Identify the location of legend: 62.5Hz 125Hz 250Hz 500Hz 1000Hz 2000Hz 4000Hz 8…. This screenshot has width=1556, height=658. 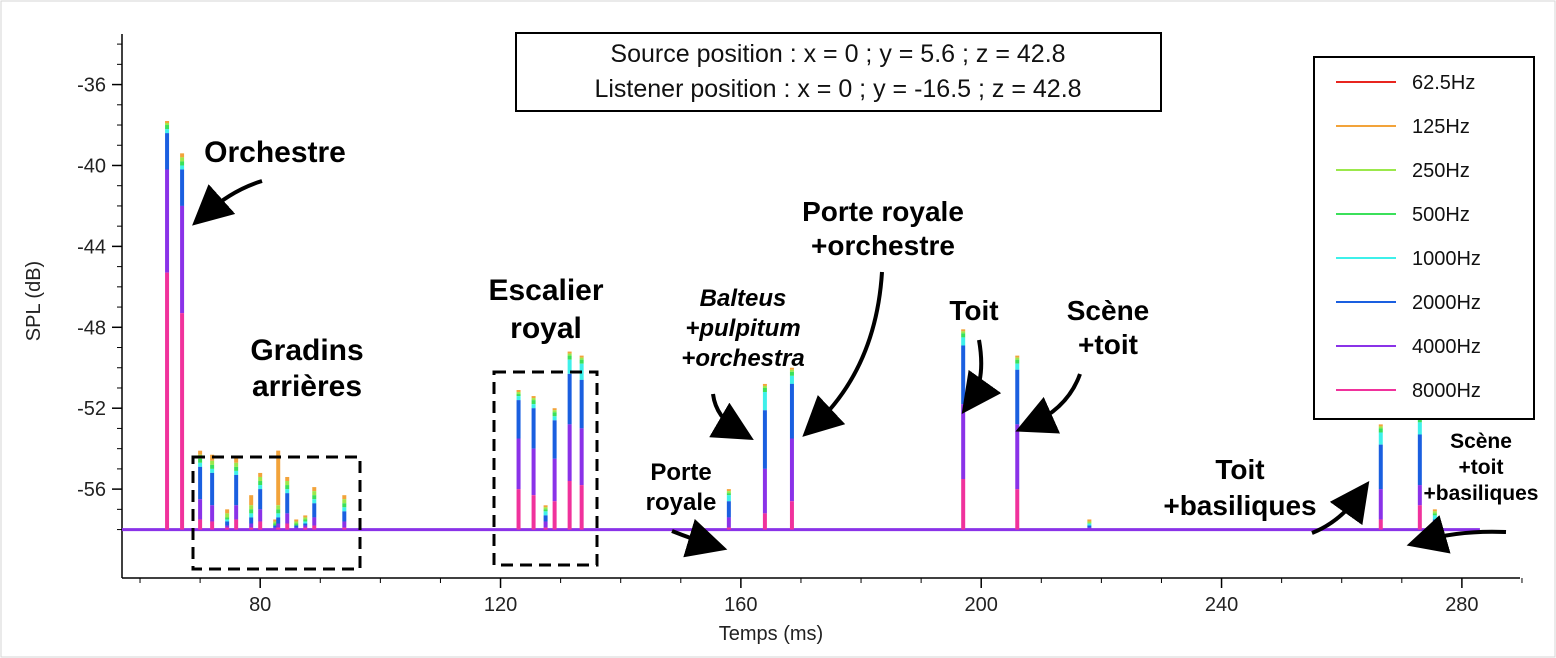
(1424, 238).